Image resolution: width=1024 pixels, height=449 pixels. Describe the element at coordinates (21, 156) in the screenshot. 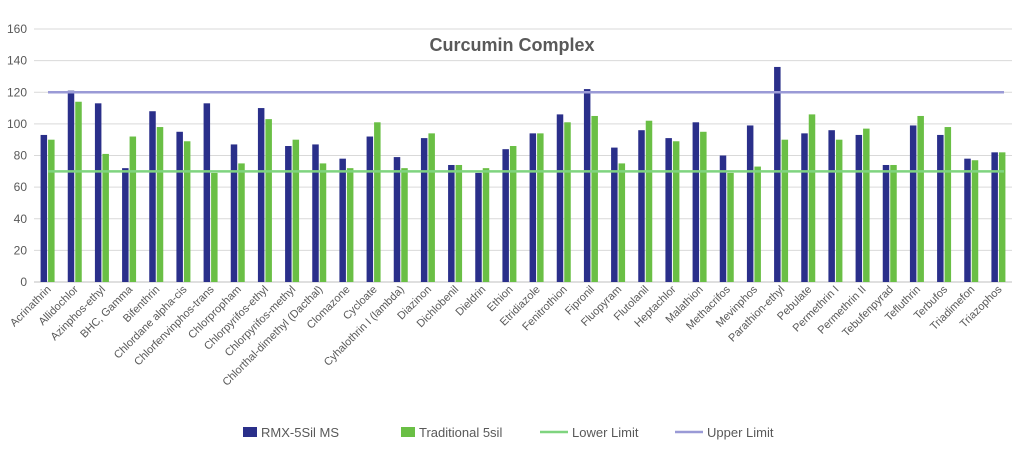

I see `y-tick-label: 80` at that location.